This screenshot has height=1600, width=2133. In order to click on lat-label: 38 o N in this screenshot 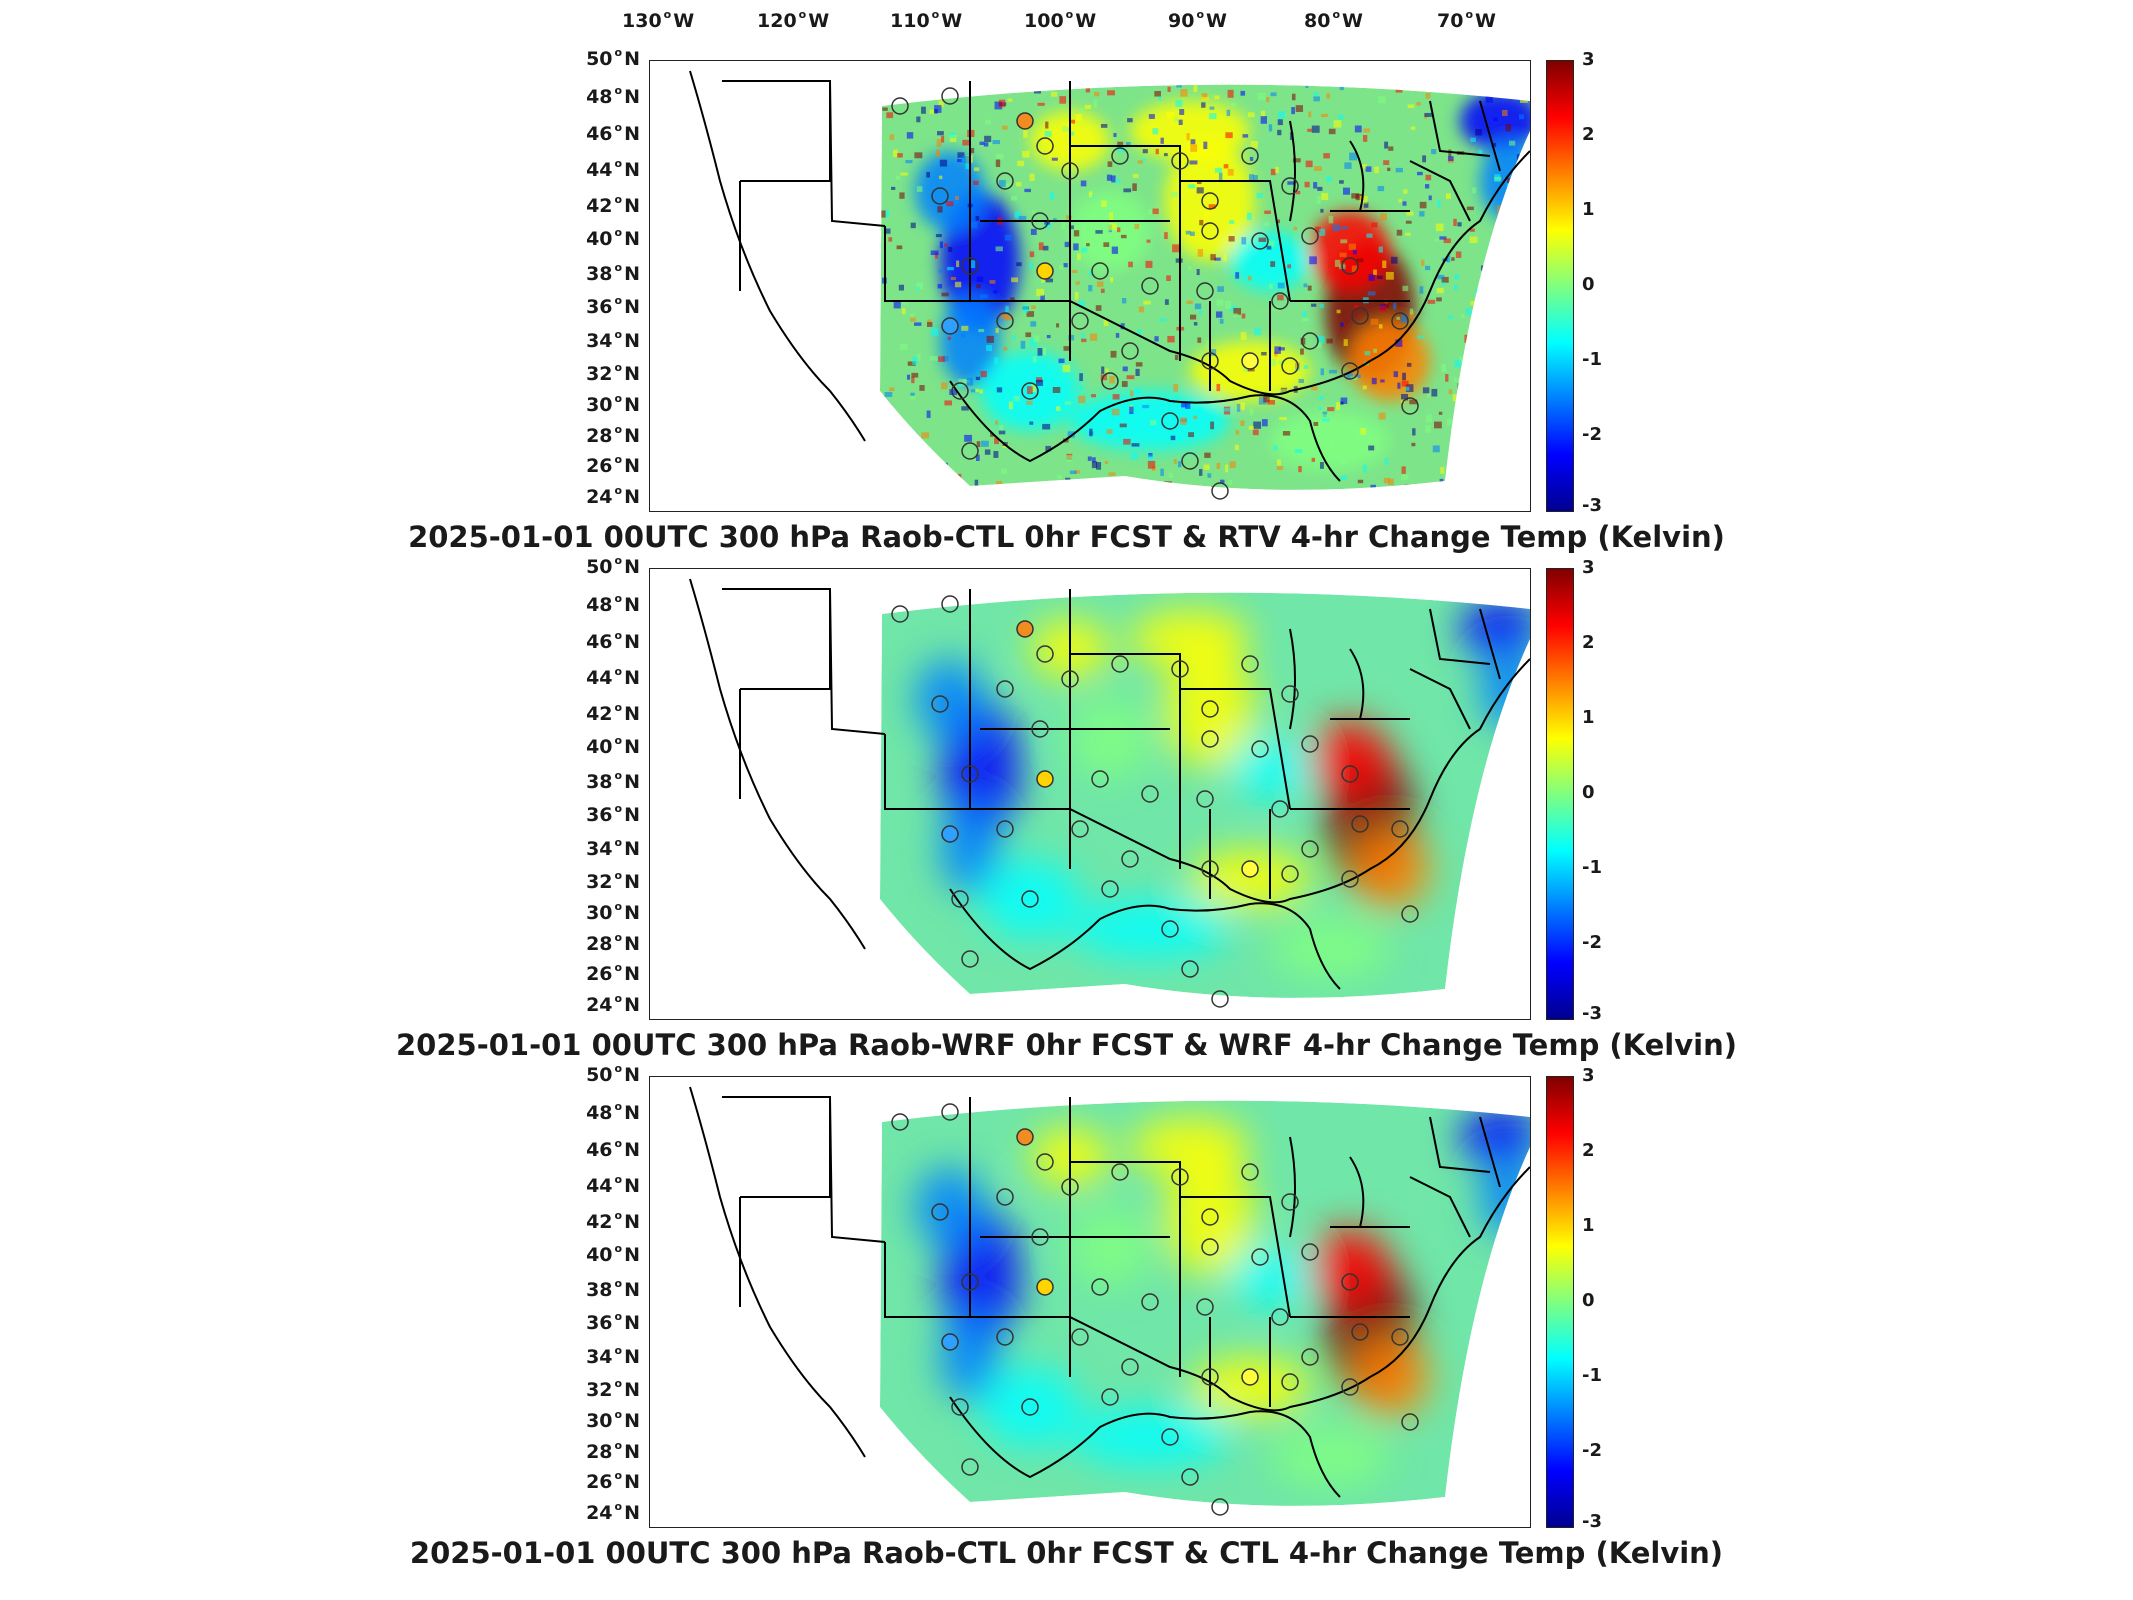, I will do `click(613, 781)`.